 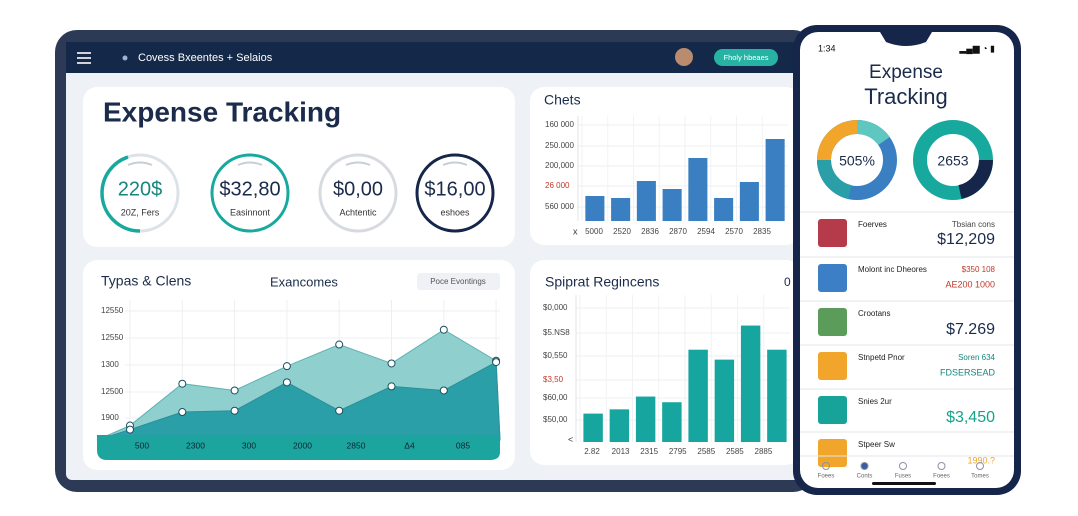 What do you see at coordinates (249, 189) in the screenshot?
I see `ring-value: $32,80` at bounding box center [249, 189].